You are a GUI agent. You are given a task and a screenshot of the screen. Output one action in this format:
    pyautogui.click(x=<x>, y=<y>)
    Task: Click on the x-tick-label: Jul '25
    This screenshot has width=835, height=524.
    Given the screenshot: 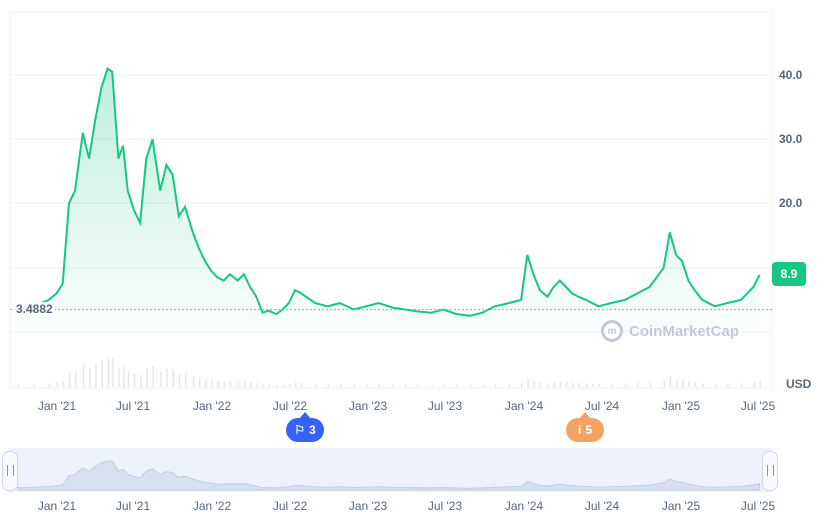 What is the action you would take?
    pyautogui.click(x=758, y=406)
    